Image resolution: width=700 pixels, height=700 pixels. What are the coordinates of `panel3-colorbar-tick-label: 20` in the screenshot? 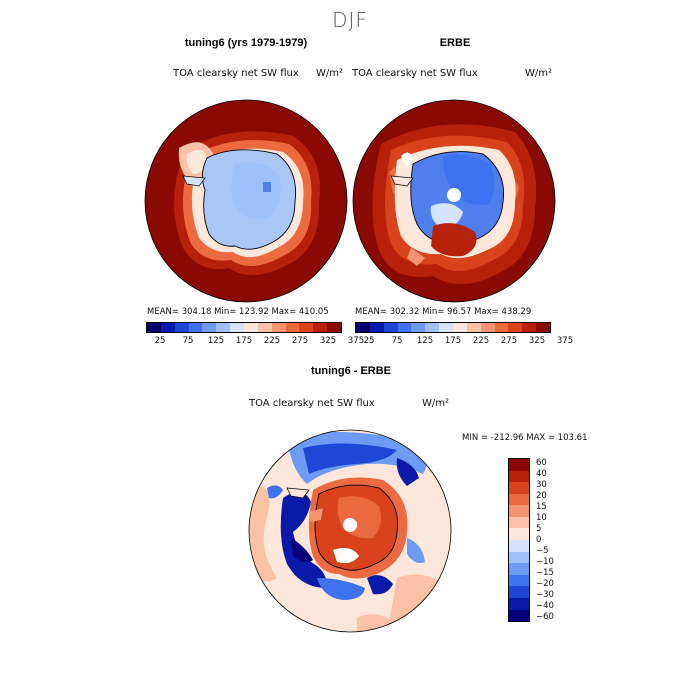 It's located at (541, 496).